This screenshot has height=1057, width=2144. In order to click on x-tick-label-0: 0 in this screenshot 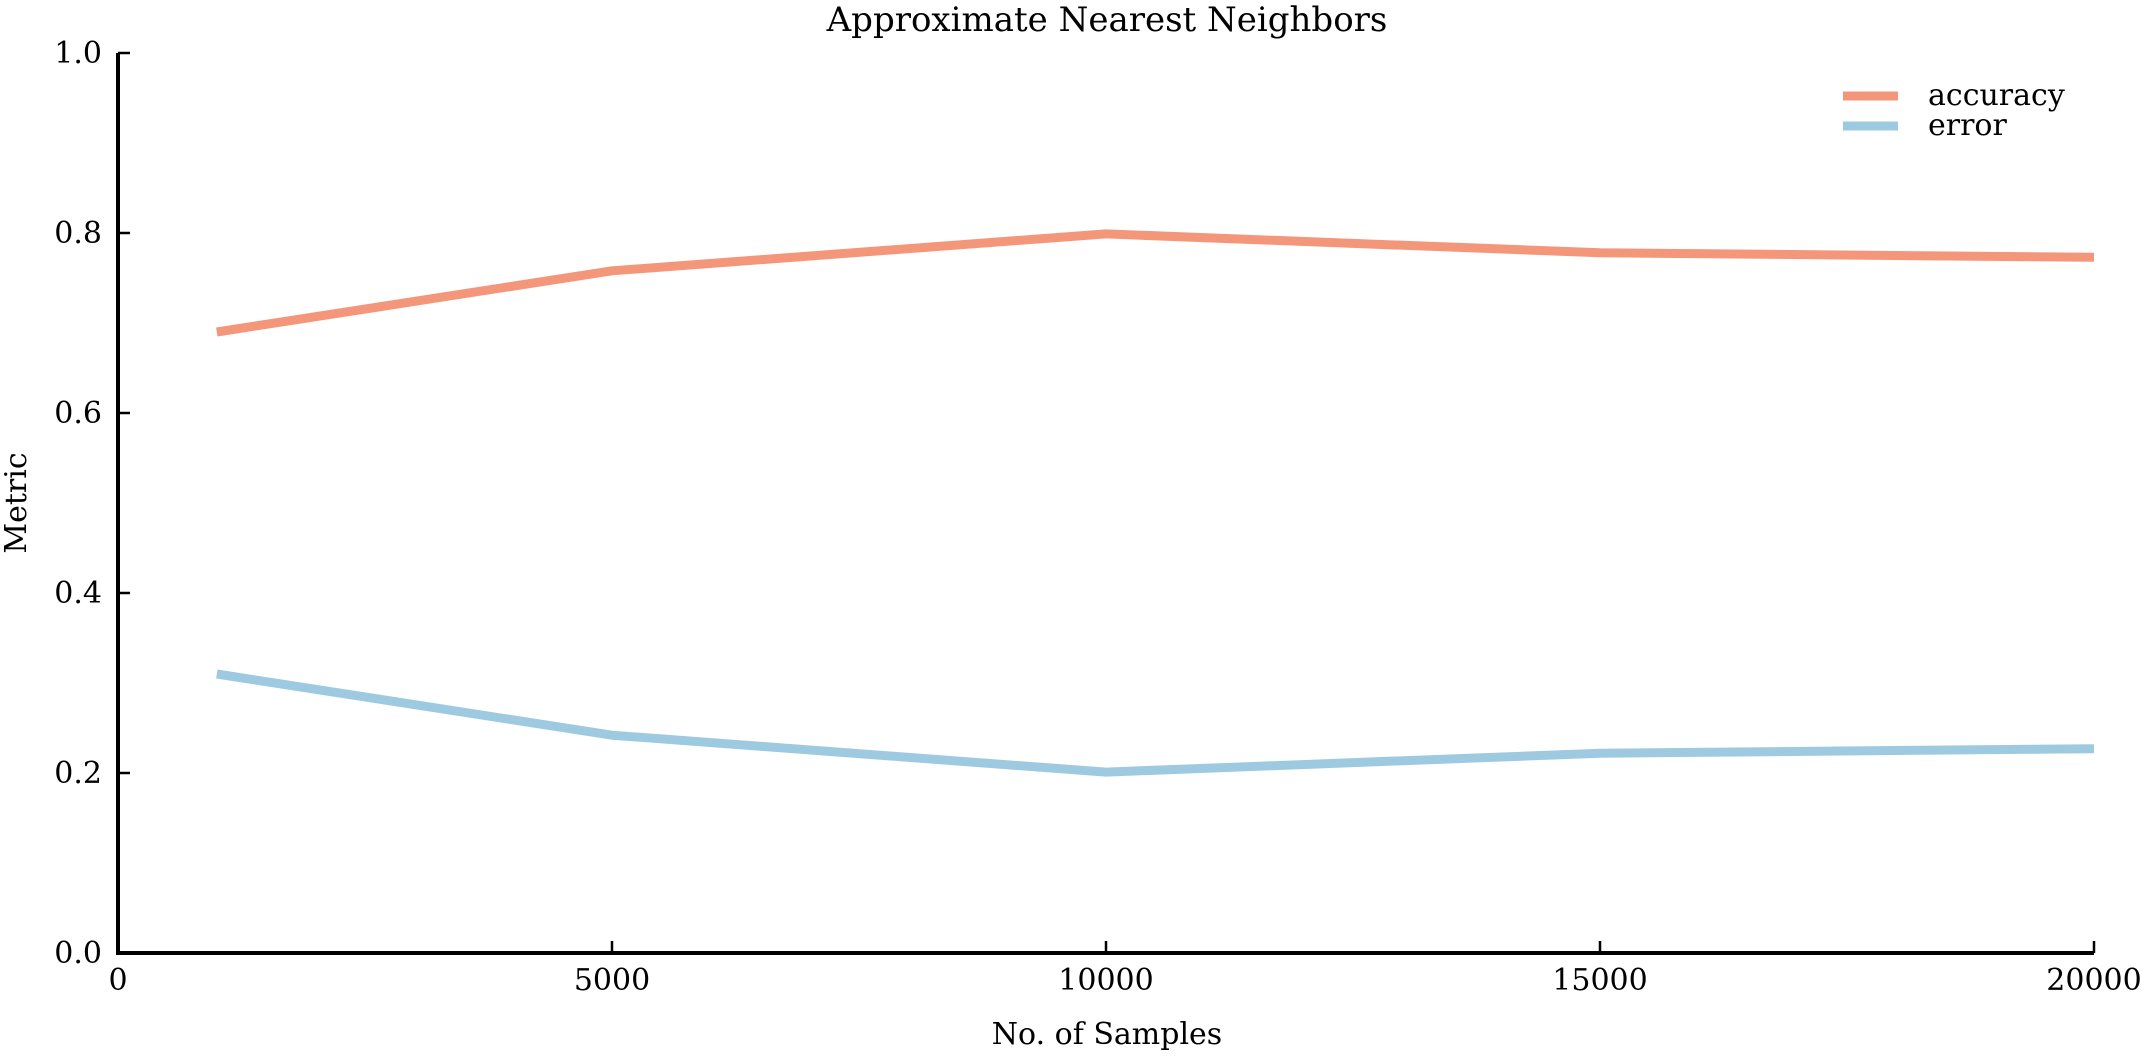, I will do `click(117, 980)`.